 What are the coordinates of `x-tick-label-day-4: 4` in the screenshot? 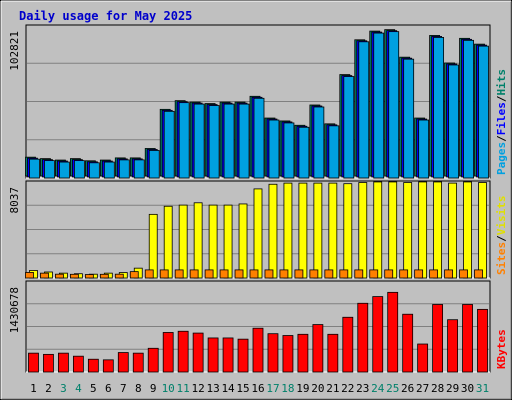 It's located at (78, 388).